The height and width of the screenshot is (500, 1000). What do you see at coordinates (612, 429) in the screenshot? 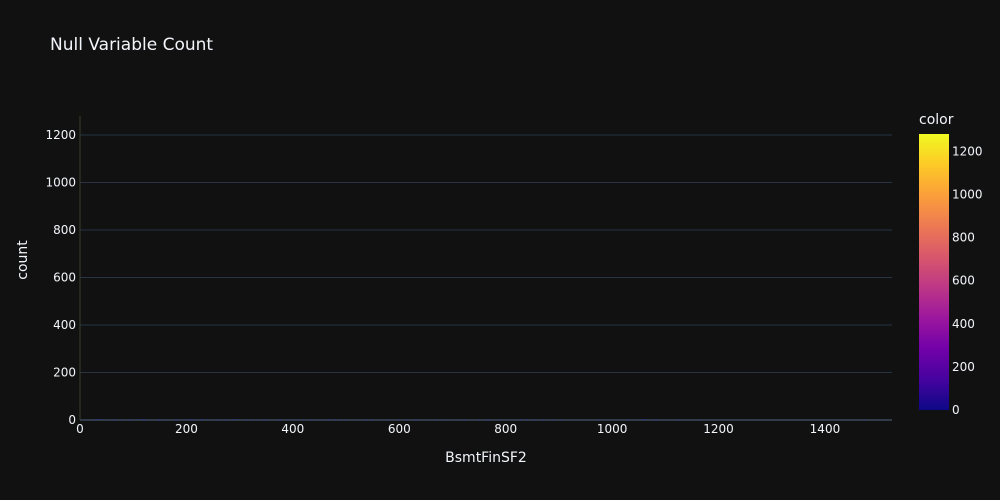
I see `x-tick-label: 1000` at bounding box center [612, 429].